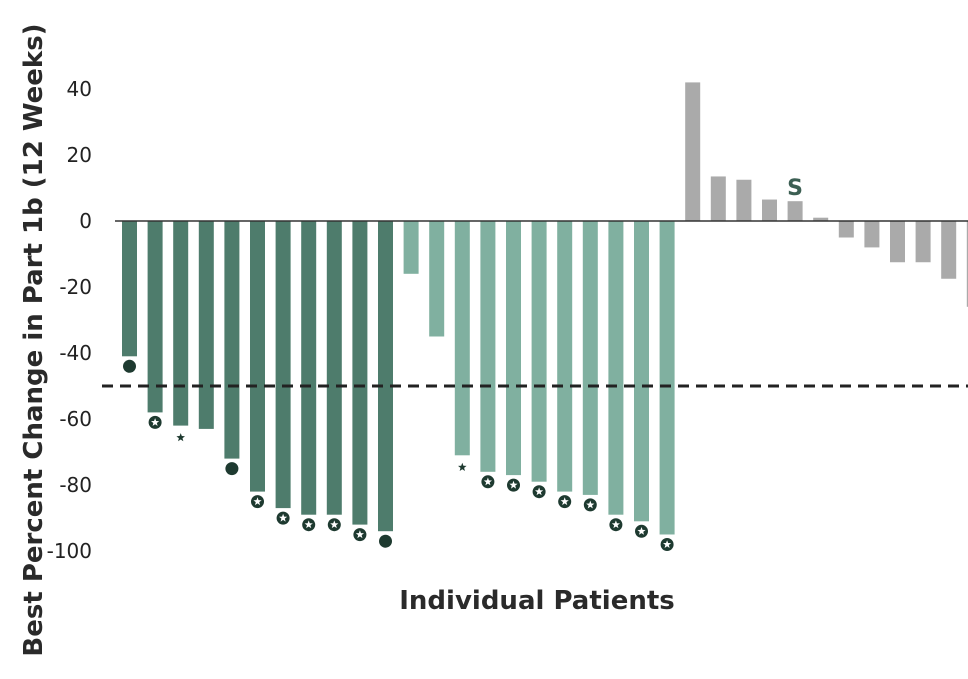 Image resolution: width=968 pixels, height=679 pixels. Describe the element at coordinates (75, 485) in the screenshot. I see `y-tick-label: -80` at that location.